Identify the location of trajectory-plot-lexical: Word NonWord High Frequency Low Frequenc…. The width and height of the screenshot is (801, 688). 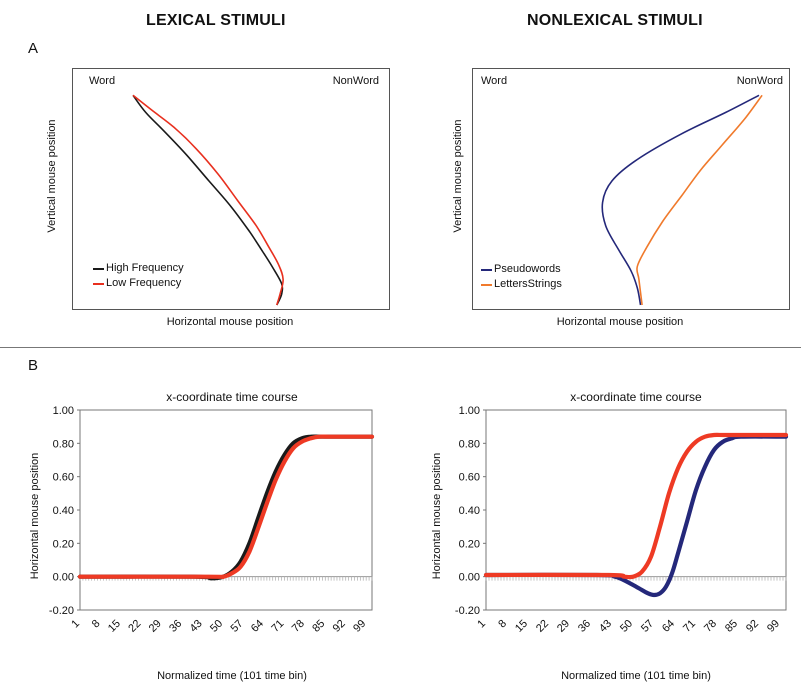
(231, 189).